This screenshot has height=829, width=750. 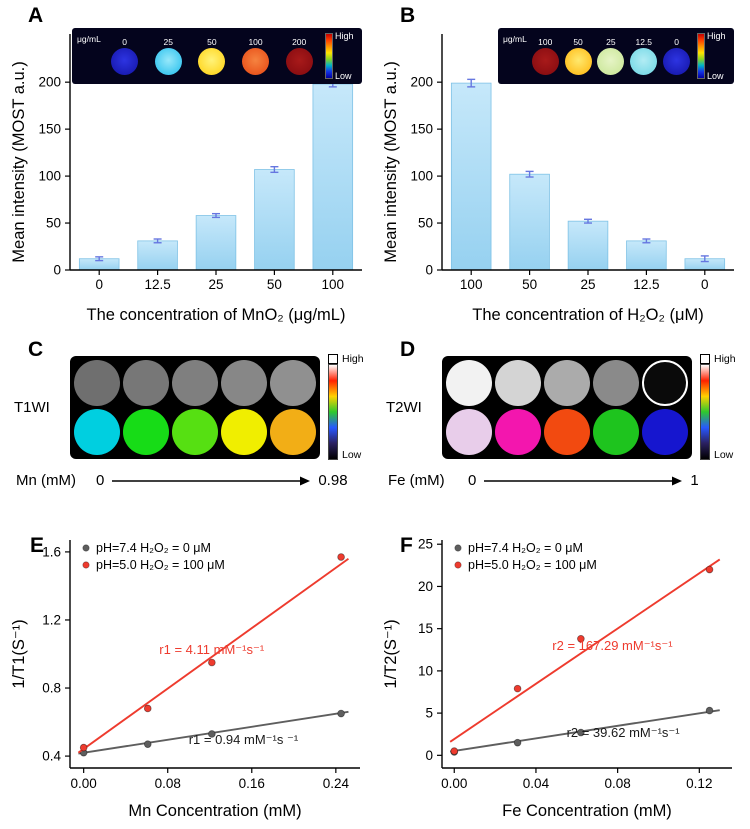 What do you see at coordinates (212, 42) in the screenshot?
I see `inset-sample-label: 50` at bounding box center [212, 42].